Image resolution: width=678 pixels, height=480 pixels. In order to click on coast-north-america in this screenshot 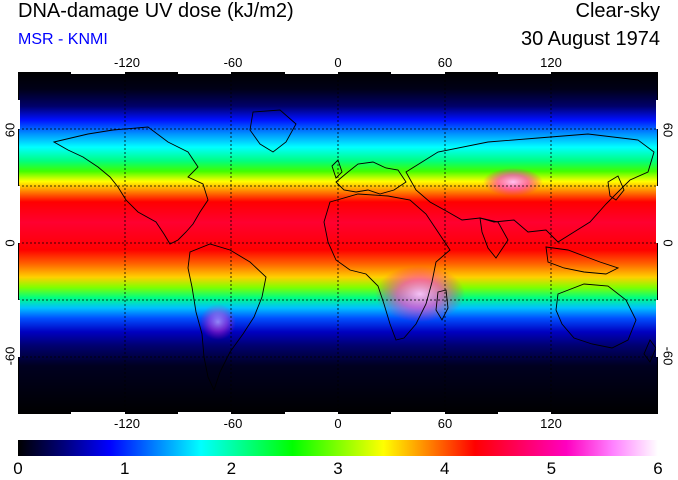, I will do `click(130, 185)`.